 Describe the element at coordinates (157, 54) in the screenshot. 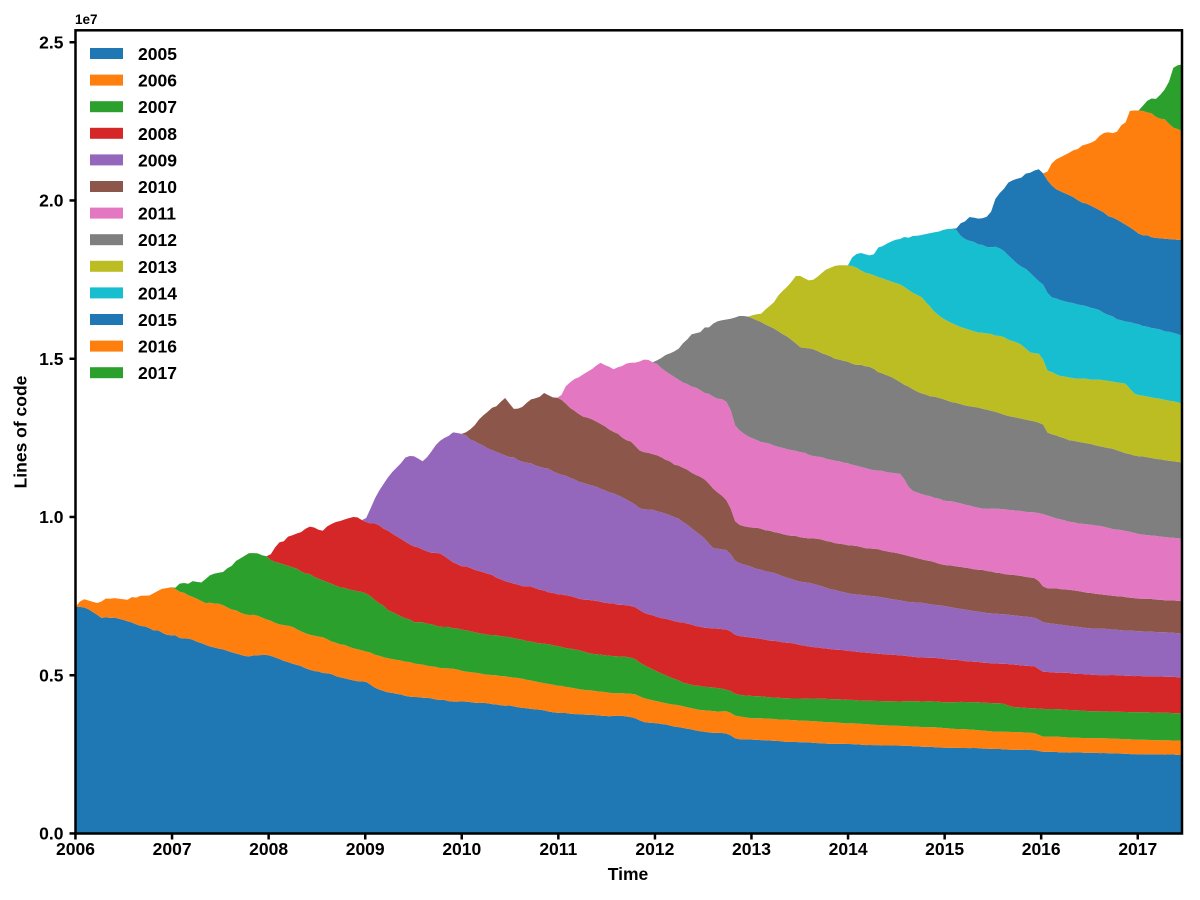

I see `svg-text: 2005` at that location.